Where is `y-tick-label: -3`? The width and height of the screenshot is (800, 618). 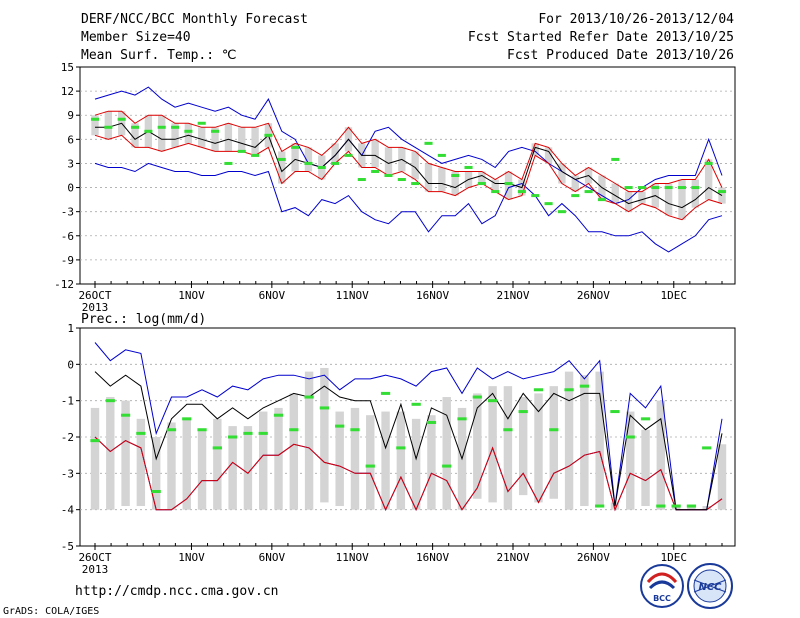 y-tick-label: -3 is located at coordinates (67, 473).